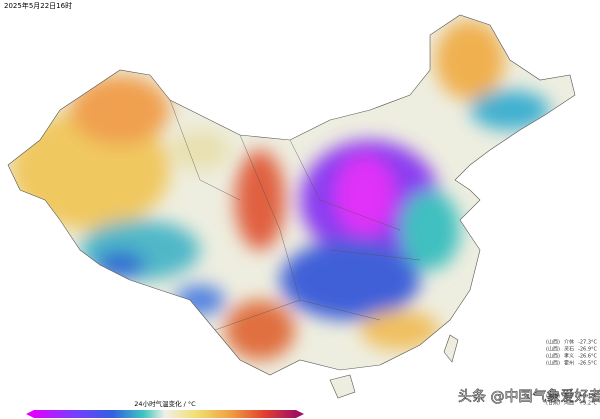  What do you see at coordinates (553, 403) in the screenshot?
I see `station-province: (甘肃)` at bounding box center [553, 403].